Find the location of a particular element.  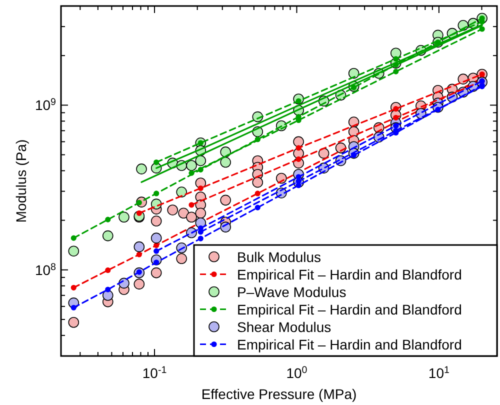

legend-label: P–Wave Modulus is located at coordinates (291, 292).